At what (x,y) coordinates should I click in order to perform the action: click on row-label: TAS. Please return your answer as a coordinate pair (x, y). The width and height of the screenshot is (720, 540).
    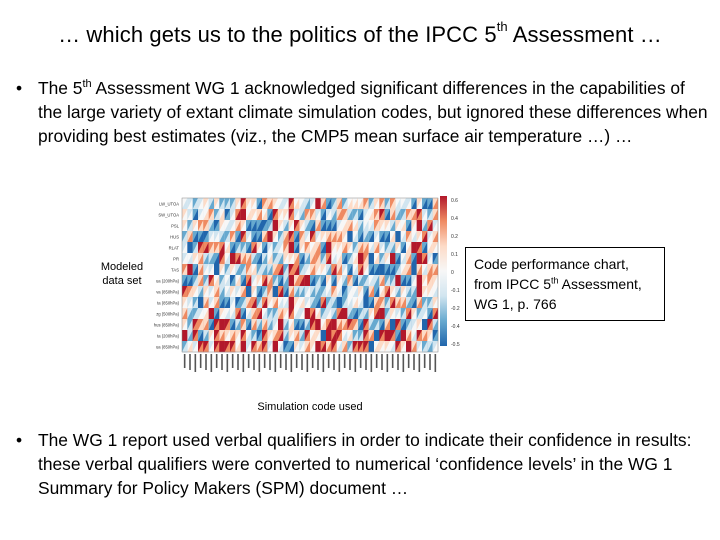
    Looking at the image, I should click on (175, 270).